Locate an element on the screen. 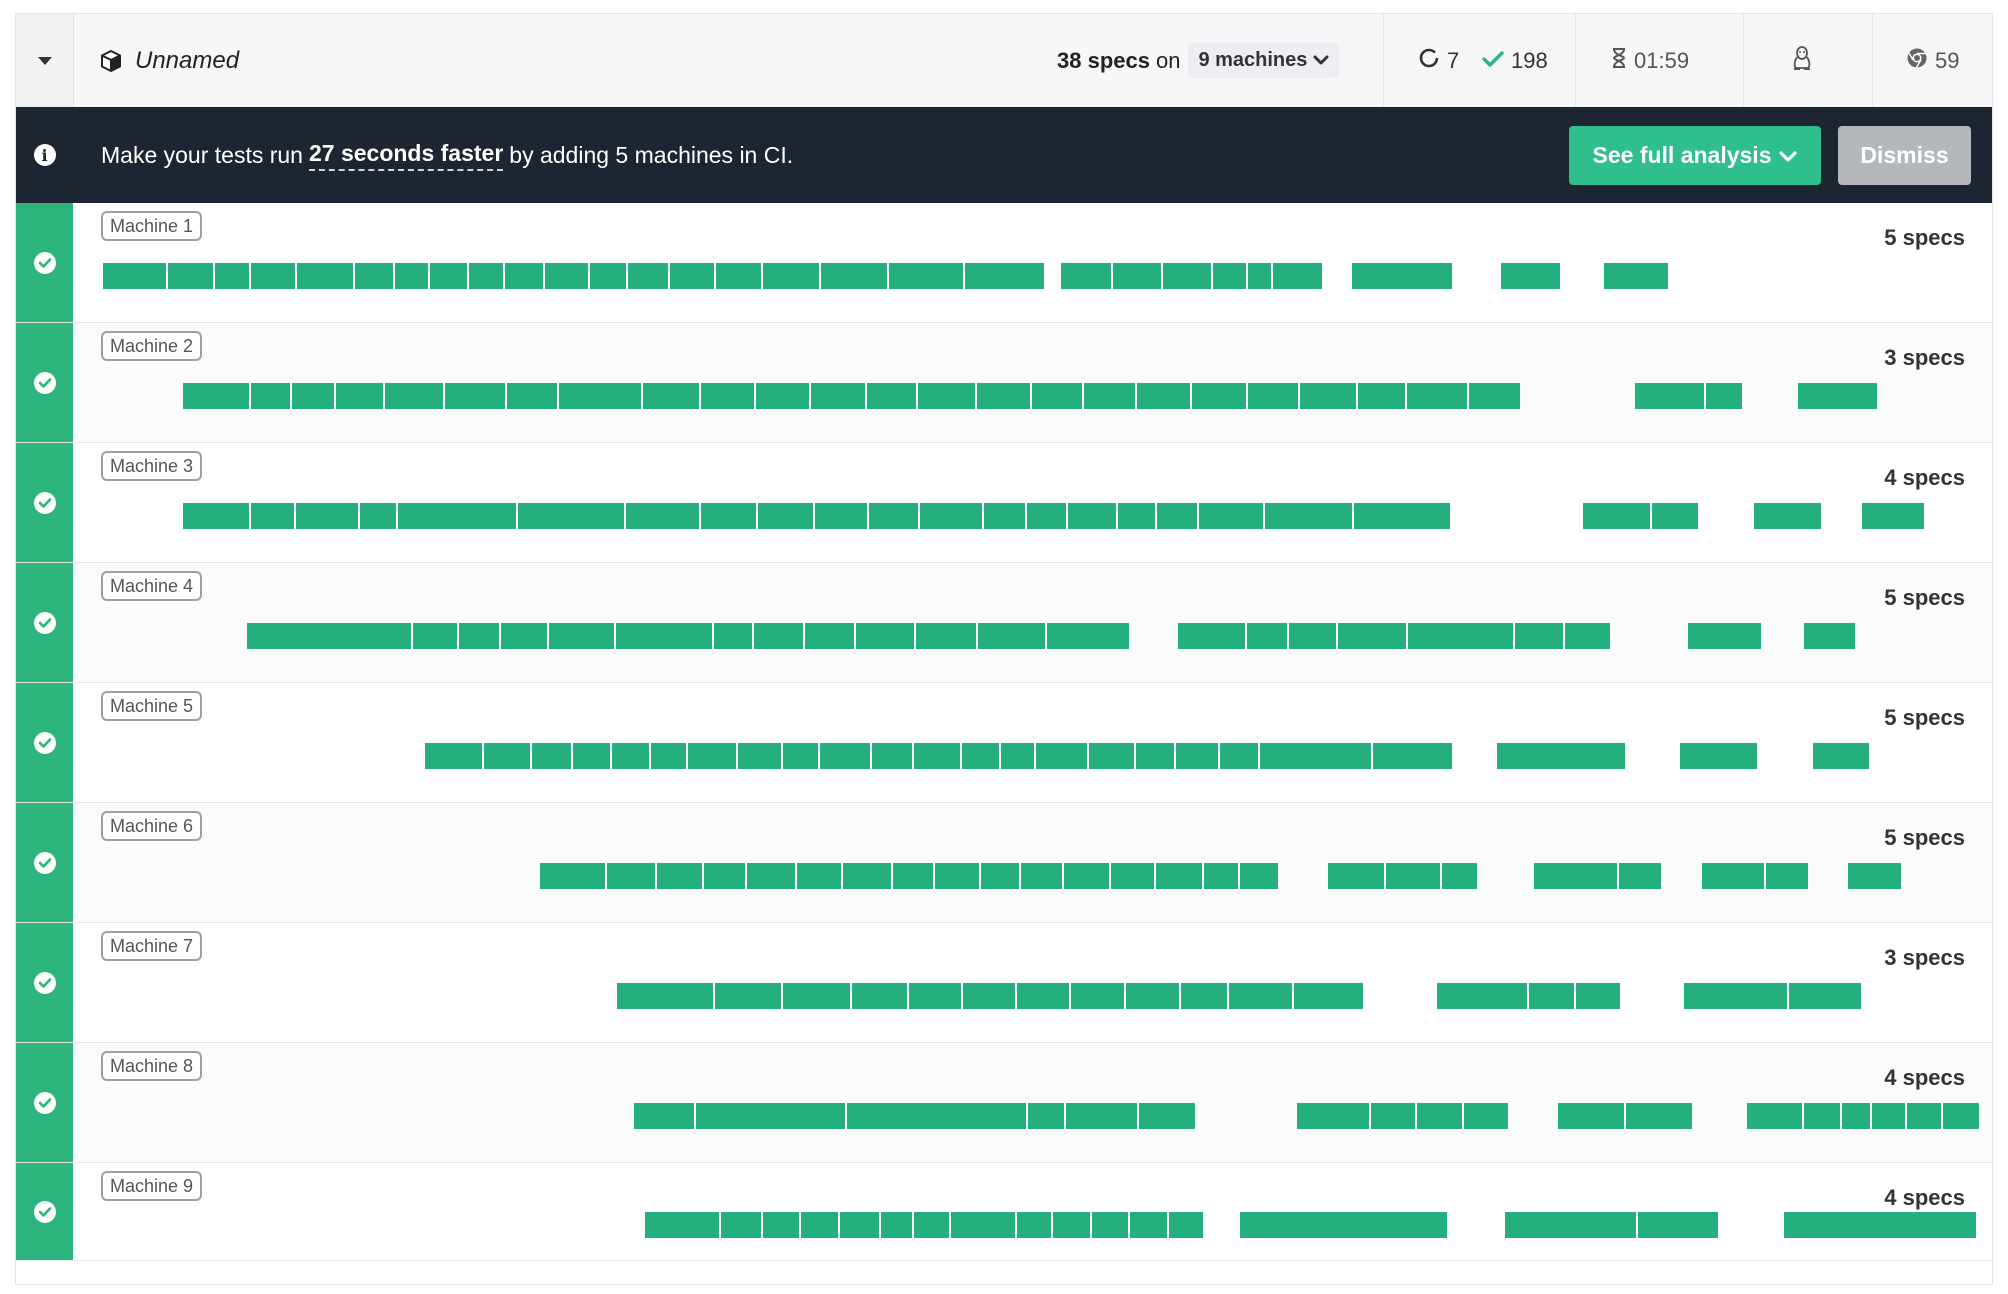 This screenshot has width=2008, height=1294. machine-row: Machine 8 4 specs is located at coordinates (1004, 1103).